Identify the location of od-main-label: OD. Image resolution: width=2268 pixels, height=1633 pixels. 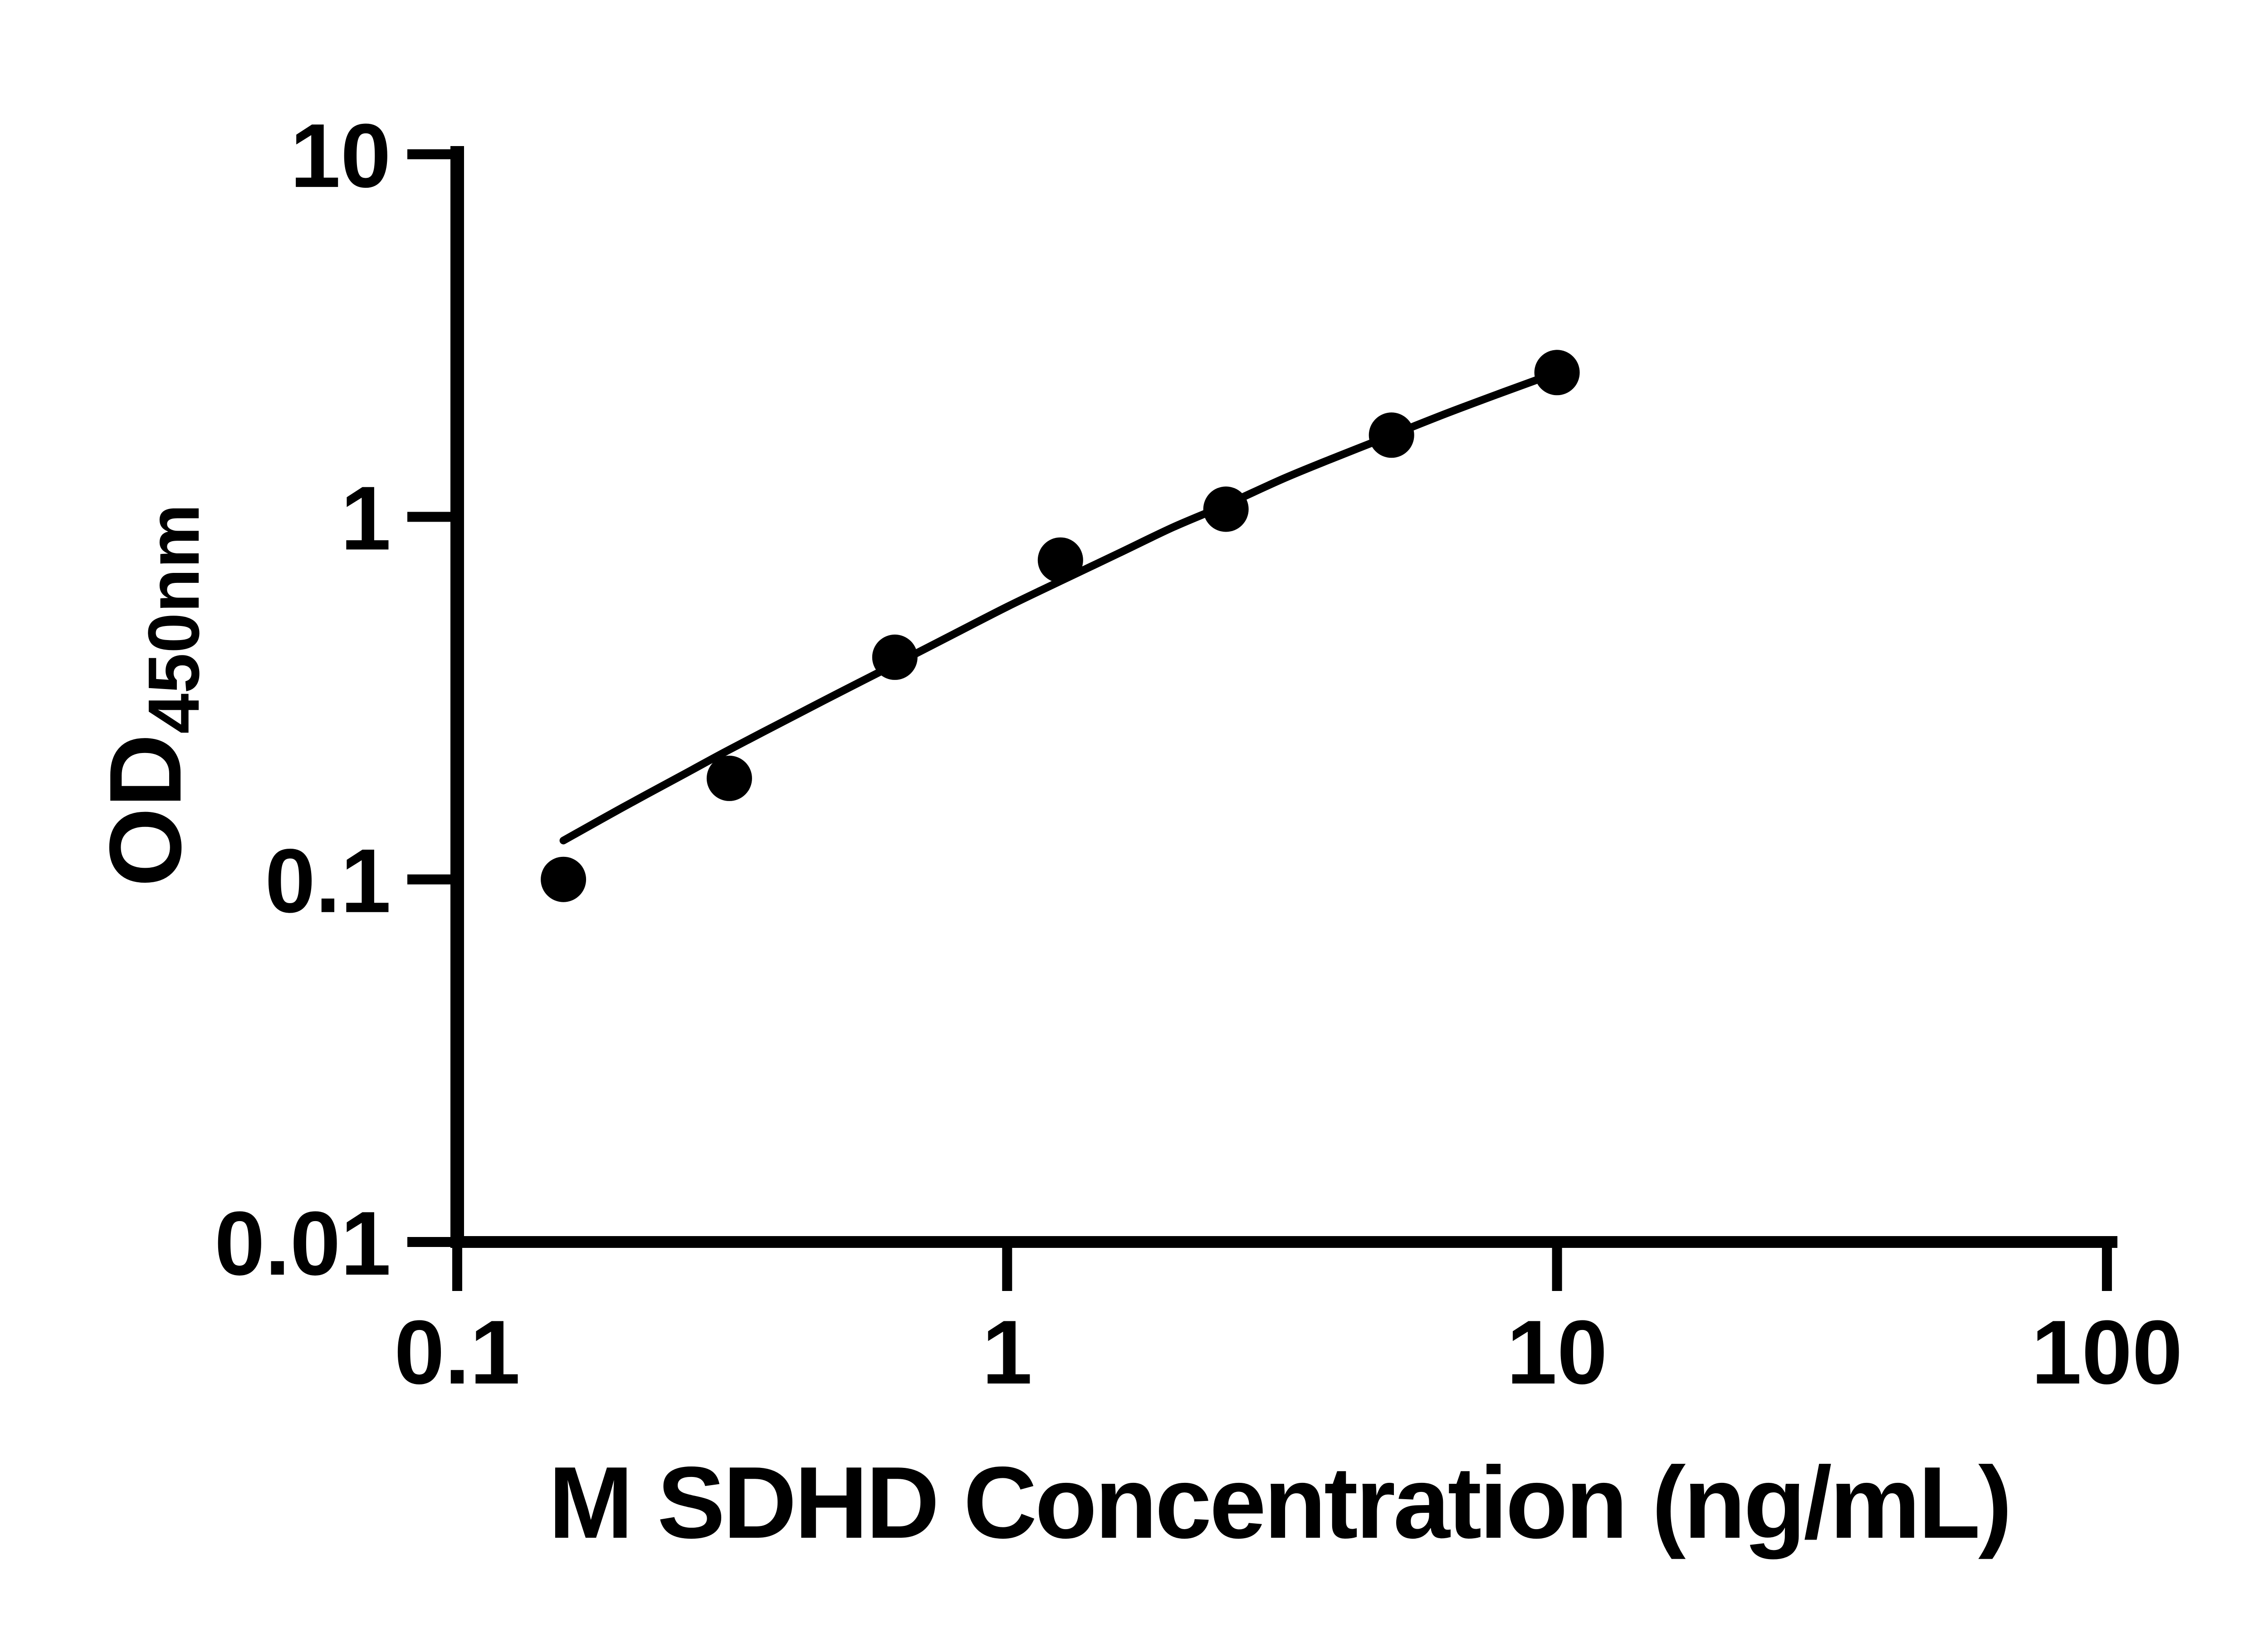
(145, 810).